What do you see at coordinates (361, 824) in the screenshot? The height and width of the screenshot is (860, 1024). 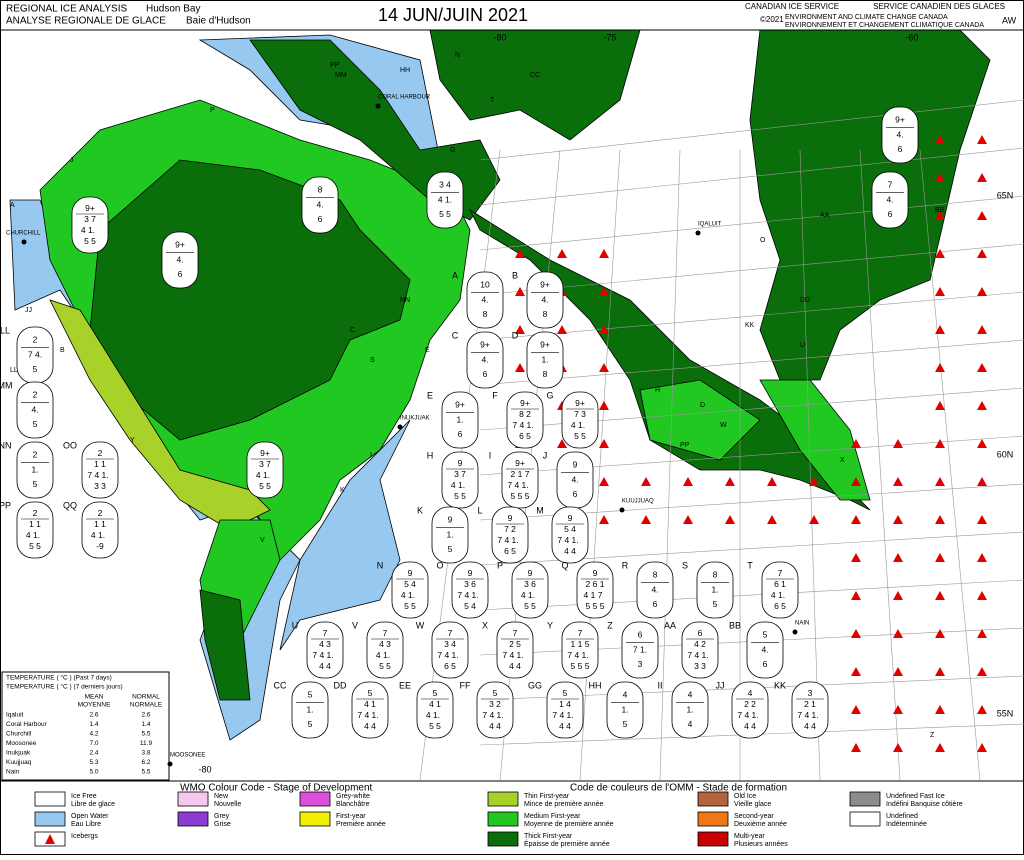 I see `legend-label: Première année` at bounding box center [361, 824].